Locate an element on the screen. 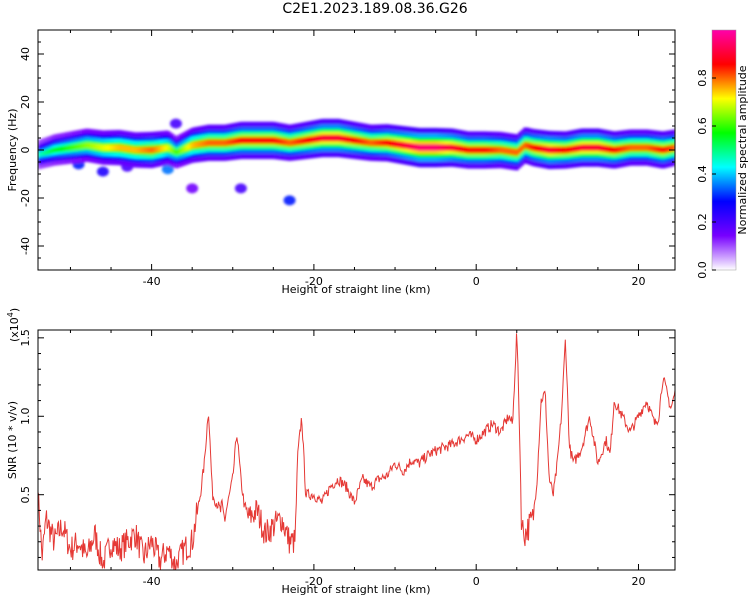 The image size is (750, 600). x-tick-label: -20 is located at coordinates (314, 281).